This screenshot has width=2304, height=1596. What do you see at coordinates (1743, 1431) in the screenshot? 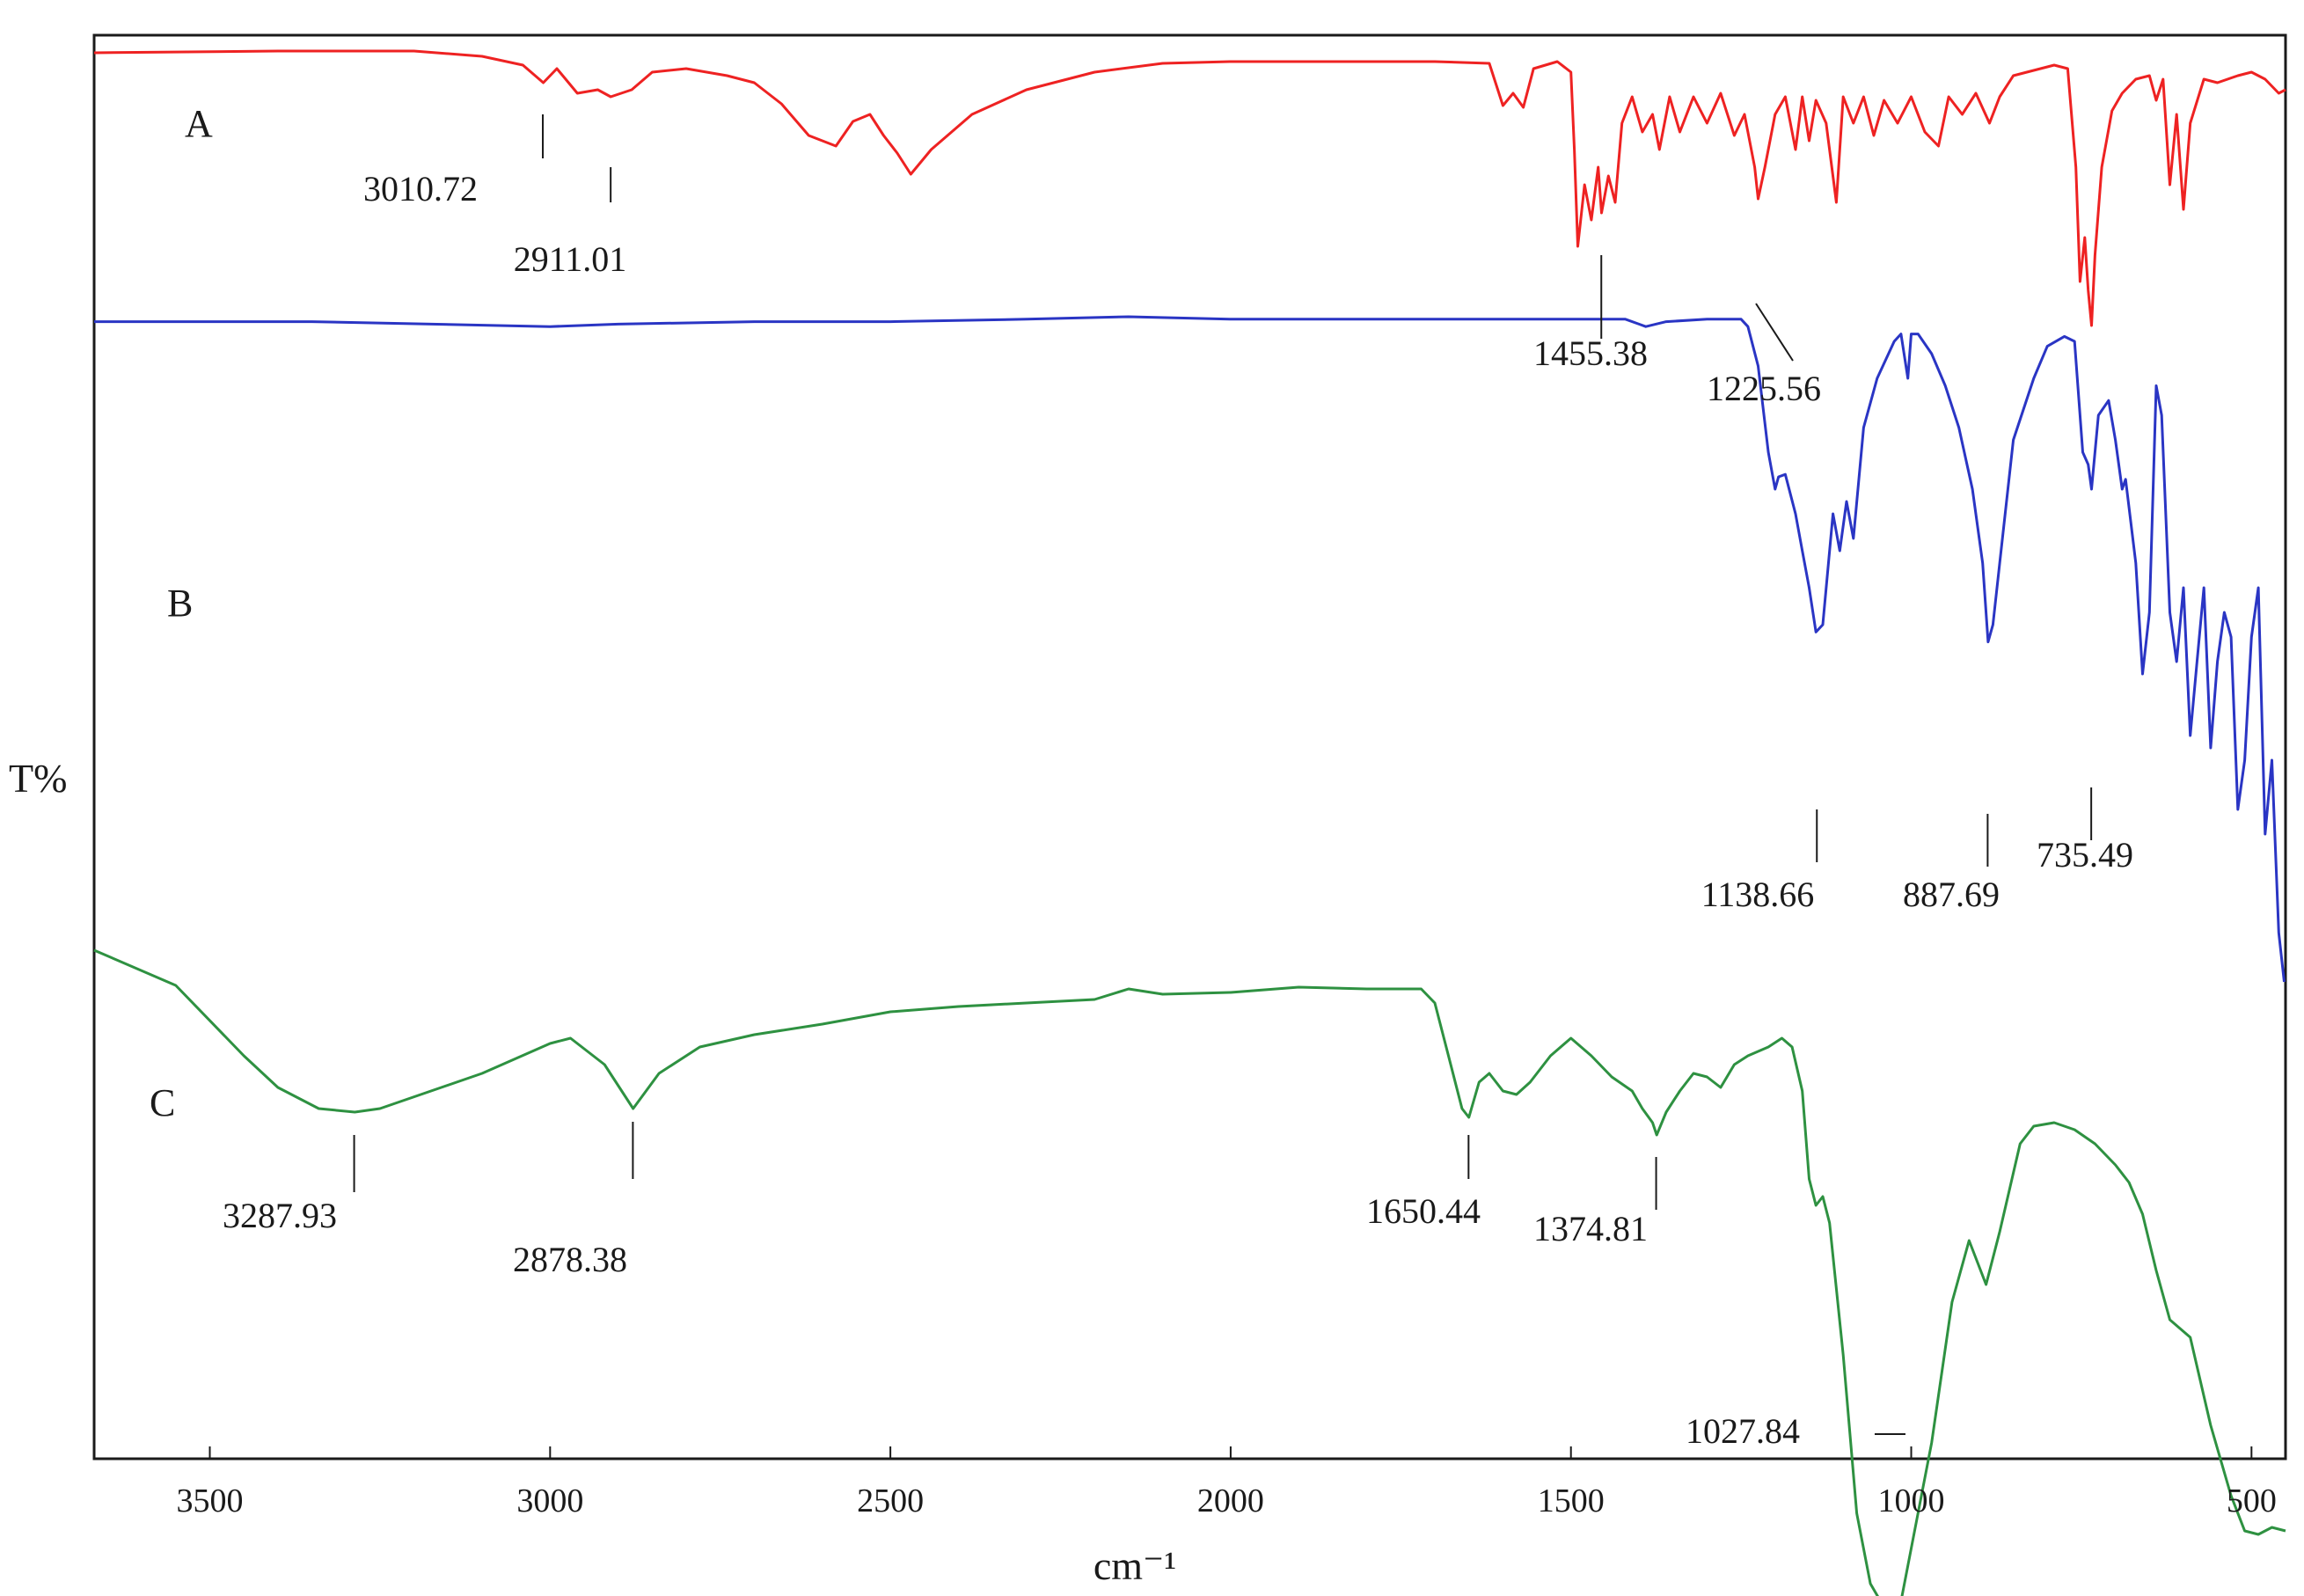
I see `peak-label: 1027.84` at bounding box center [1743, 1431].